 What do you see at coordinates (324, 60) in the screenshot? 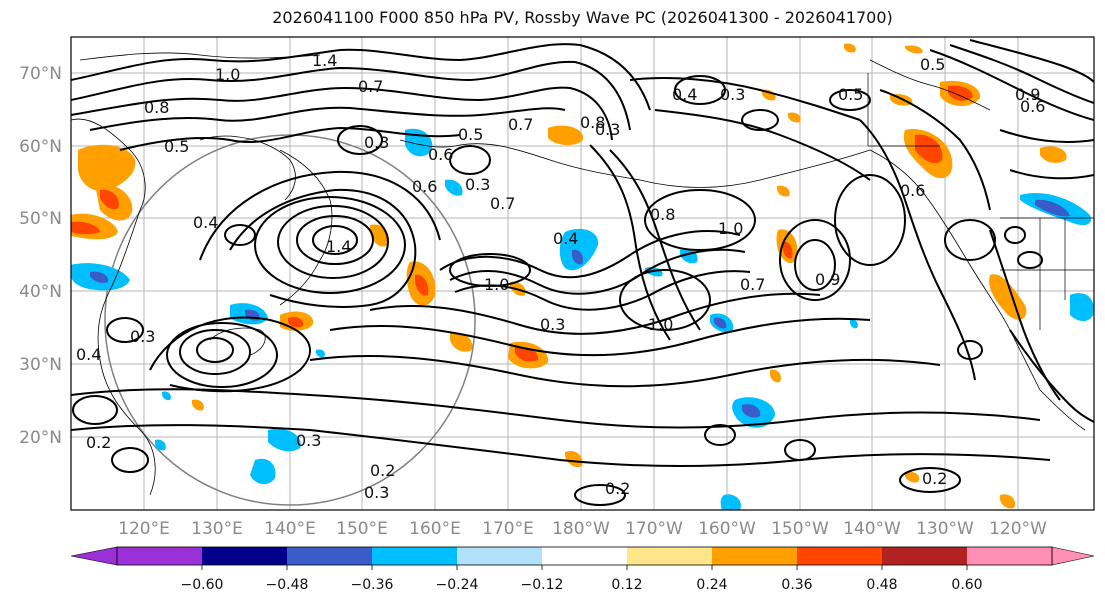
I see `contour-label: 1.4` at bounding box center [324, 60].